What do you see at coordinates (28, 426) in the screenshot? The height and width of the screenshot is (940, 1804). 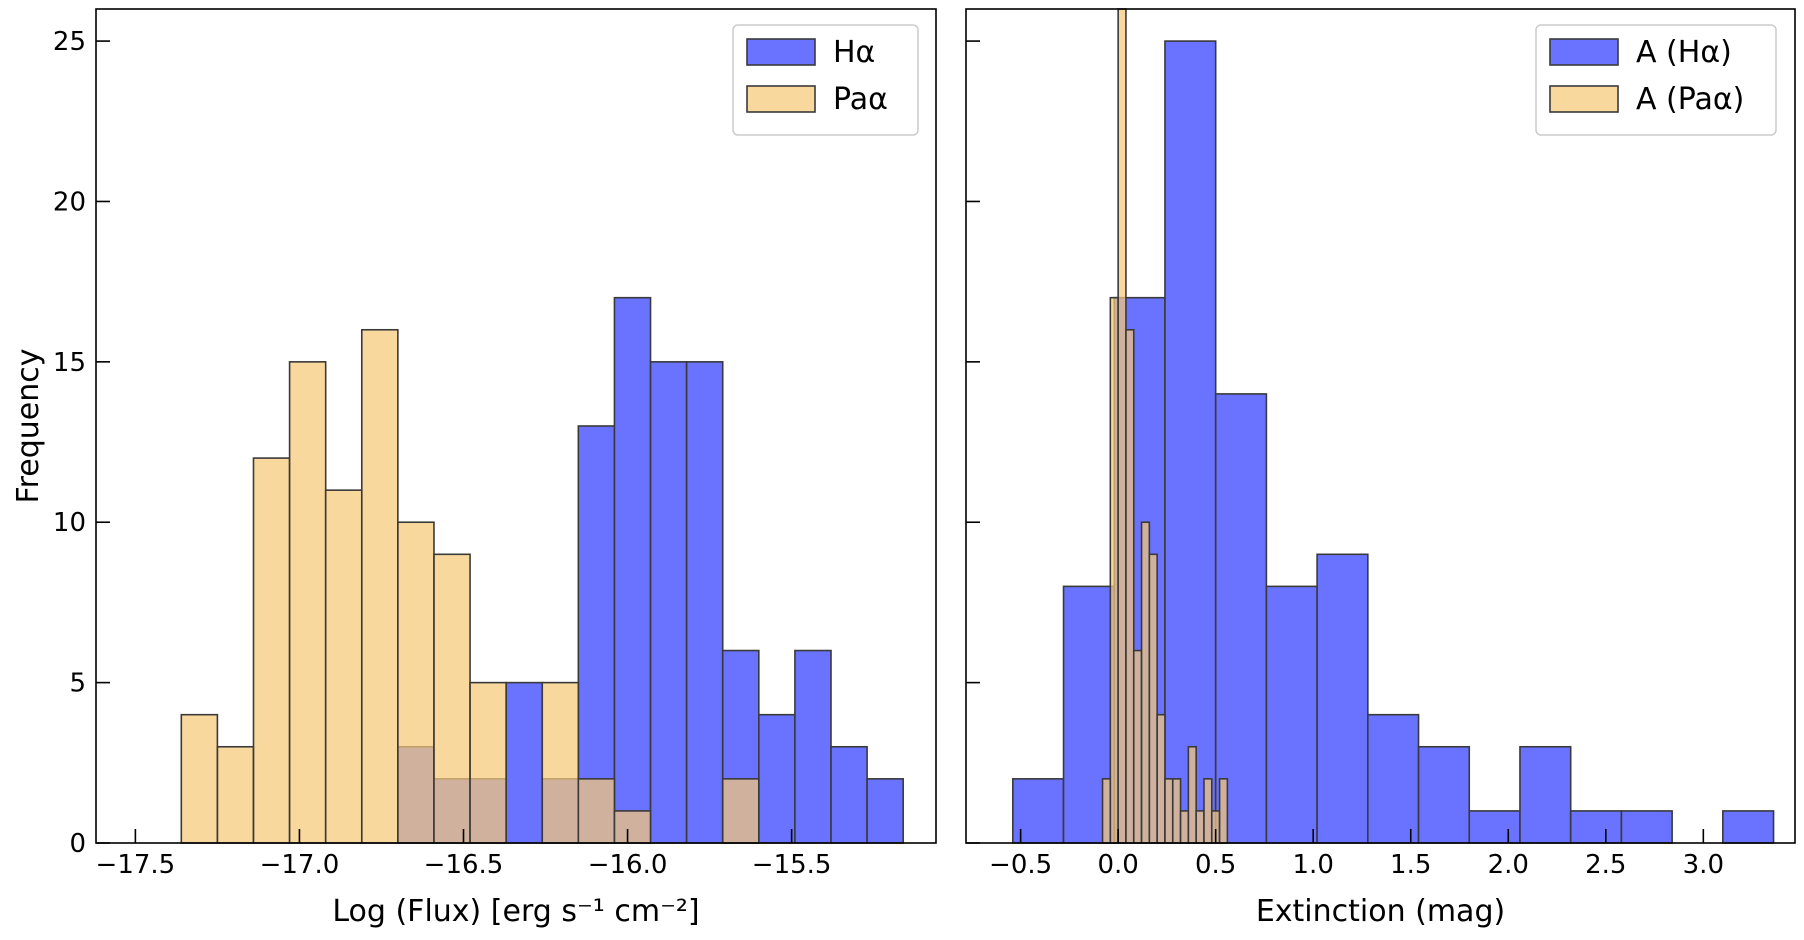 I see `y-axis-label: Frequency` at bounding box center [28, 426].